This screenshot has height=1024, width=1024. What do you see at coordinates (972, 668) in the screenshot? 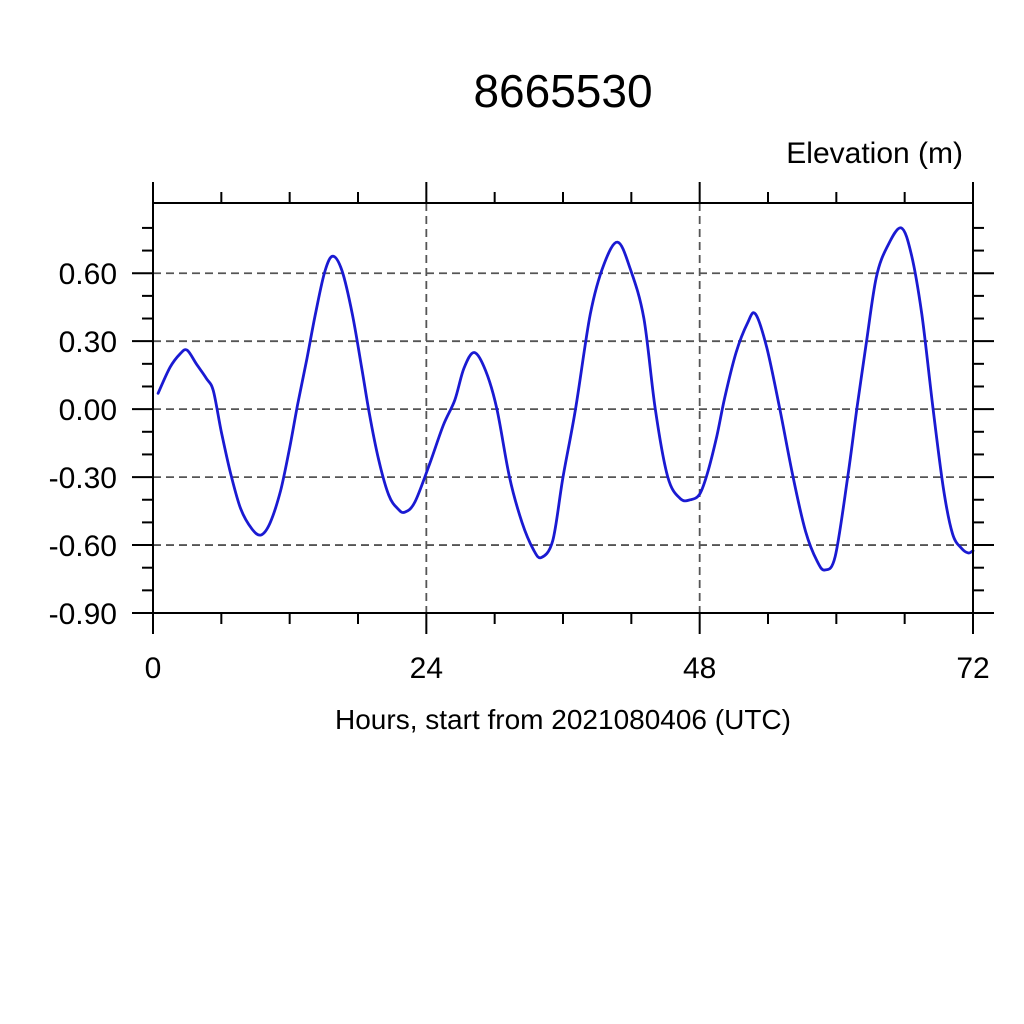
I see `x-tick-label: 72` at bounding box center [972, 668].